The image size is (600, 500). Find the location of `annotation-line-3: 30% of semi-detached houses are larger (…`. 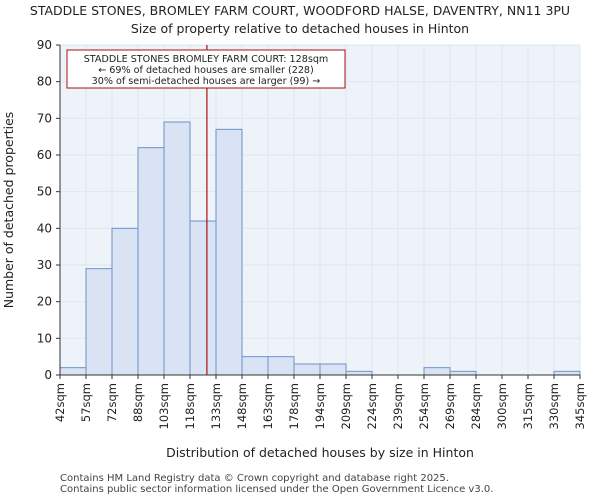

annotation-line-3: 30% of semi-detached houses are larger (… is located at coordinates (206, 81).